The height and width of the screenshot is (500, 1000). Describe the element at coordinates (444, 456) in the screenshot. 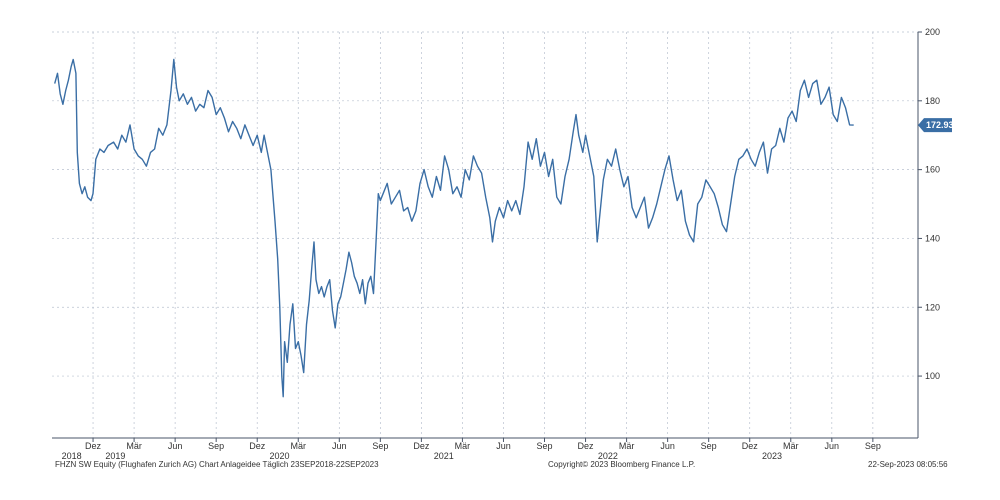

I see `year-label: 2021` at that location.